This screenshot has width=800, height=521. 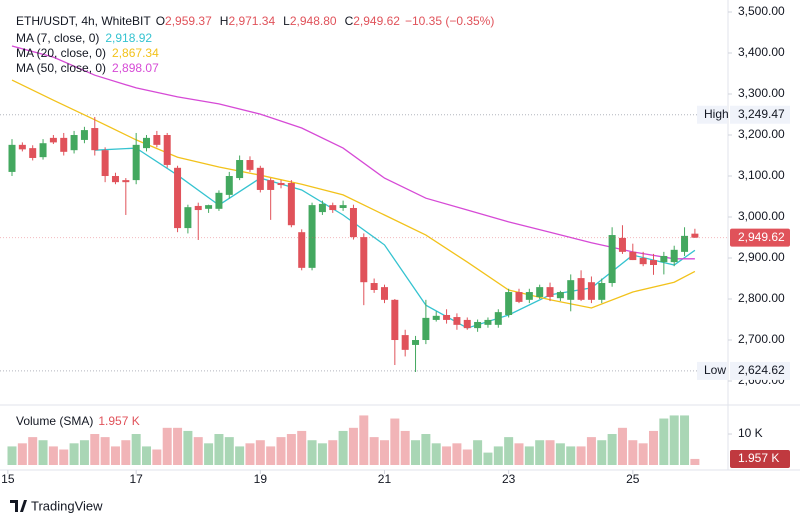 What do you see at coordinates (87, 68) in the screenshot?
I see `legend-item: MA (50, close, 0) 2,898.07` at bounding box center [87, 68].